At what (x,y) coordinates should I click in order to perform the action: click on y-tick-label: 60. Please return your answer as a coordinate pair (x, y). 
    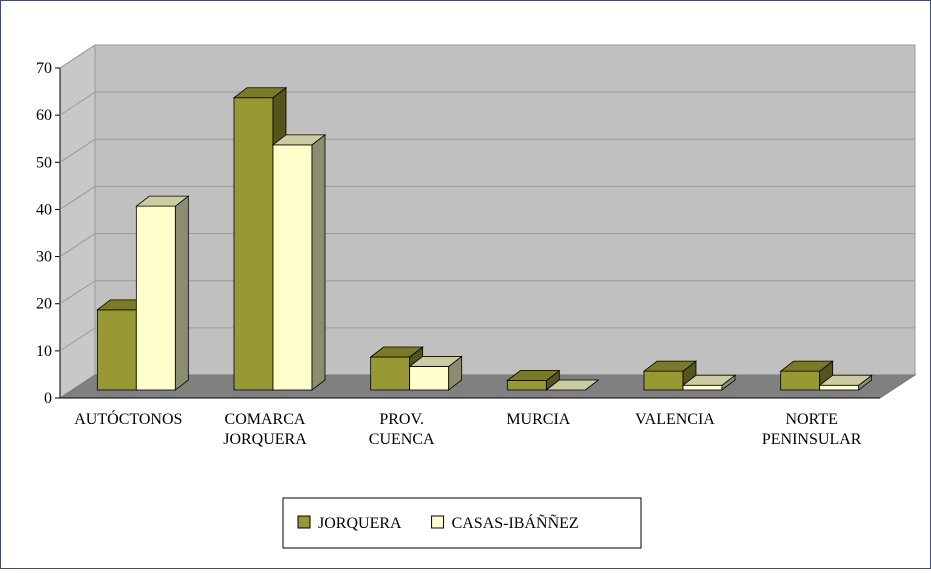
    Looking at the image, I should click on (44, 115).